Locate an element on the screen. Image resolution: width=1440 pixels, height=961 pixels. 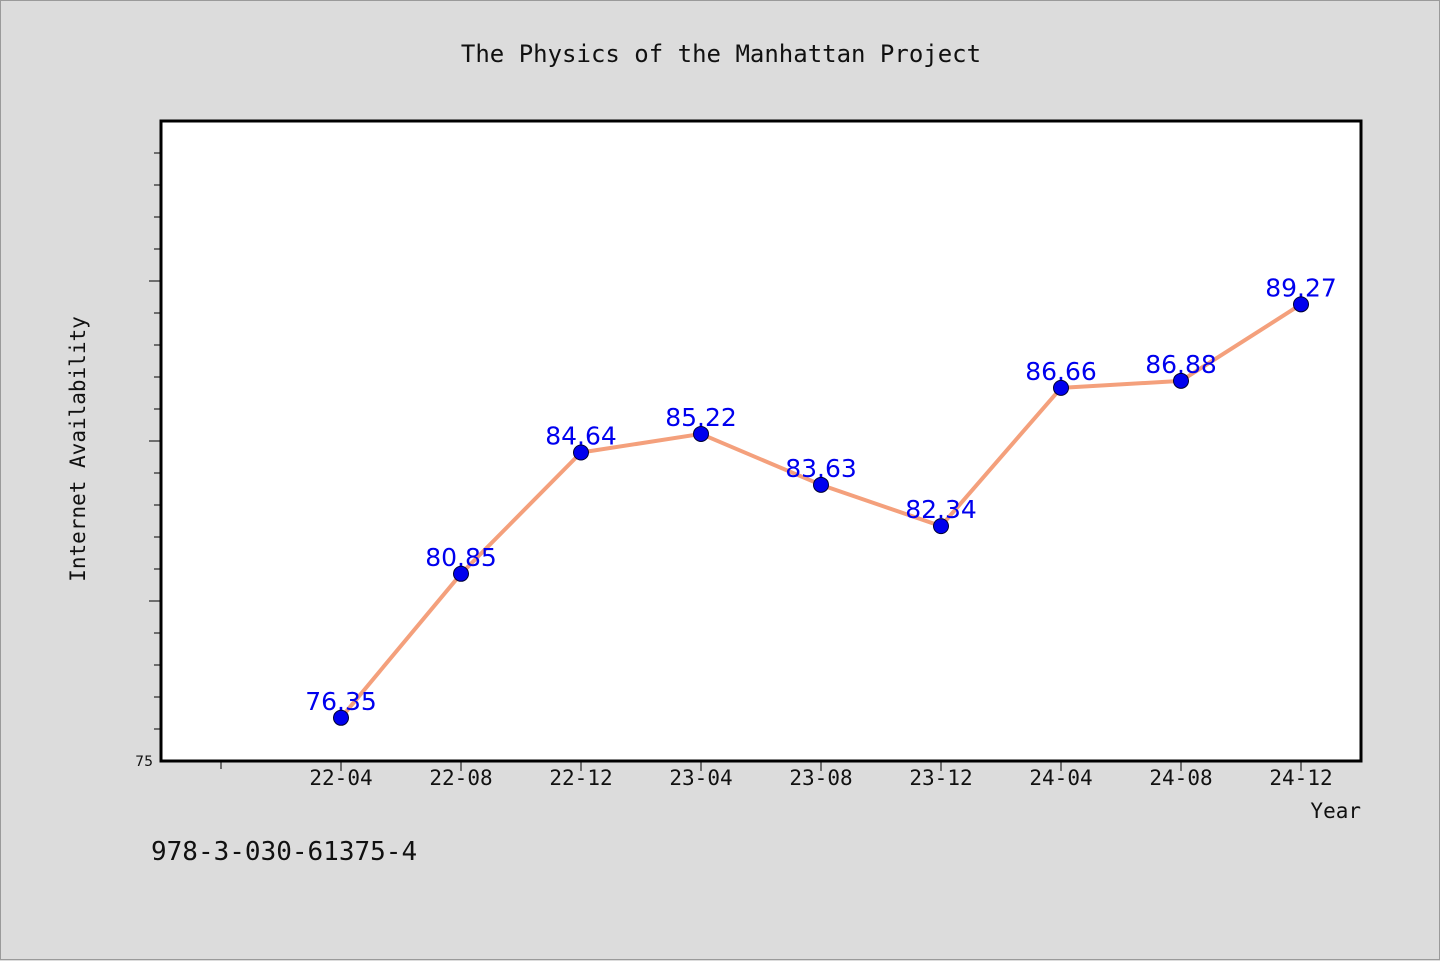
x-axis-label: Year is located at coordinates (1335, 811).